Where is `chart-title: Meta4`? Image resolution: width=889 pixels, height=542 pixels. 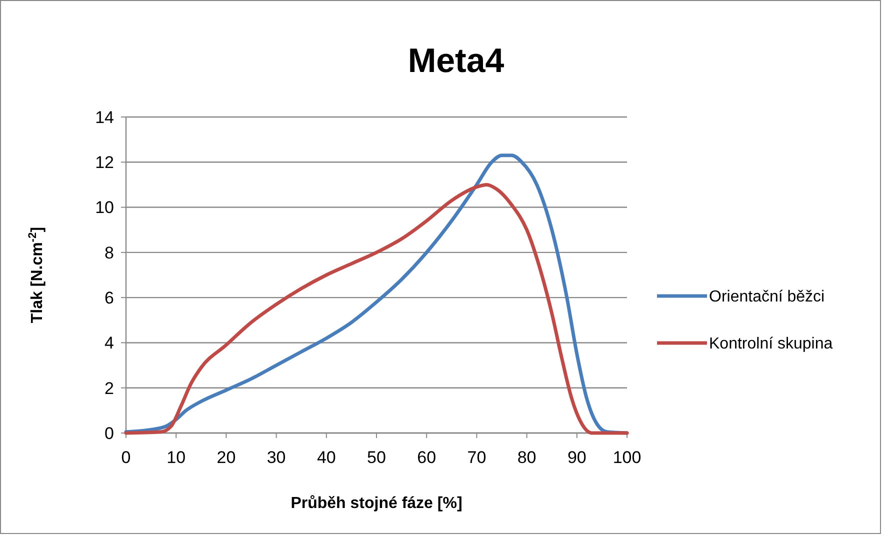 chart-title: Meta4 is located at coordinates (456, 61).